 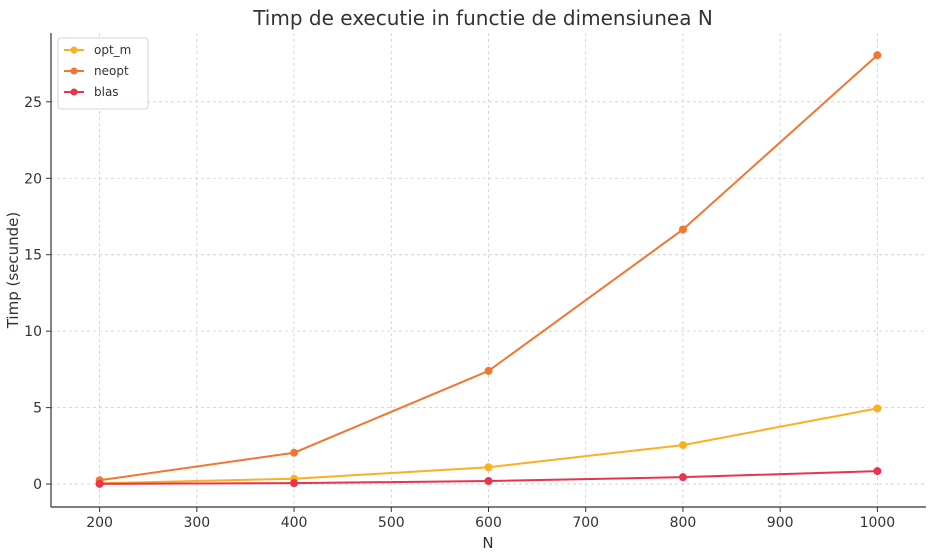 I want to click on y-tick-label: 0, so click(x=37, y=485).